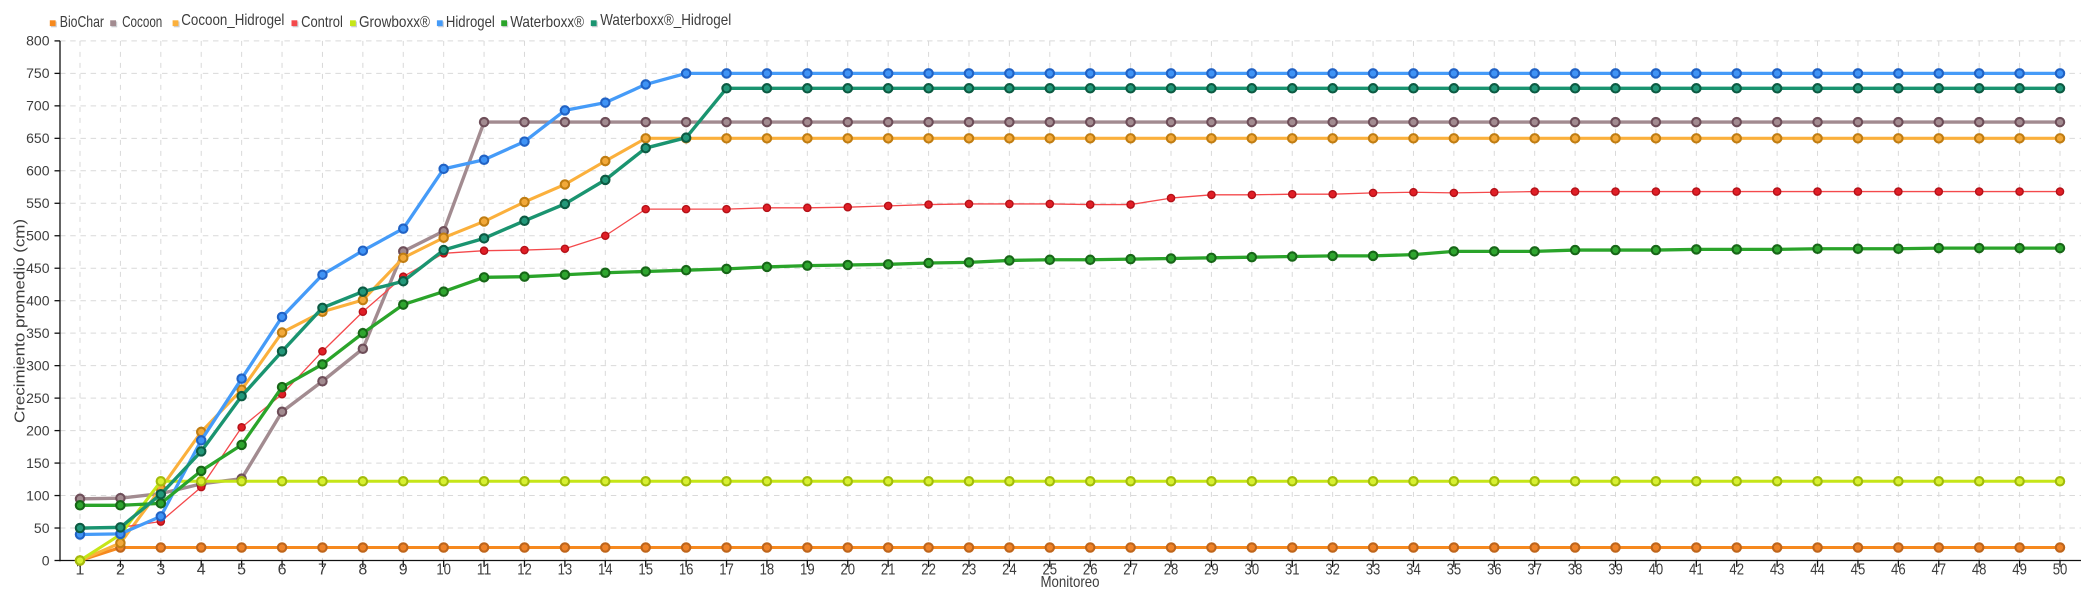 This screenshot has height=605, width=2100. I want to click on svg-text: 18, so click(767, 569).